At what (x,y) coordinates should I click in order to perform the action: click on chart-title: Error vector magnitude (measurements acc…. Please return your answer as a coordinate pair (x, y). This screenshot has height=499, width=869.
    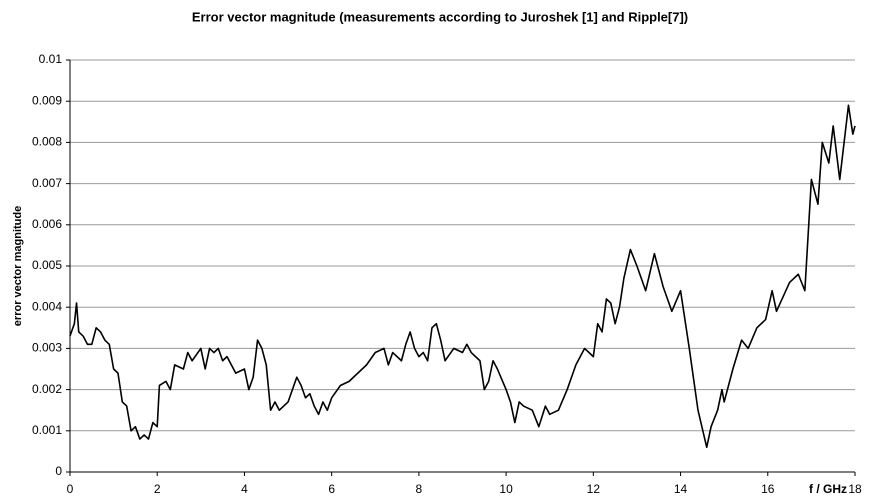
    Looking at the image, I should click on (440, 16).